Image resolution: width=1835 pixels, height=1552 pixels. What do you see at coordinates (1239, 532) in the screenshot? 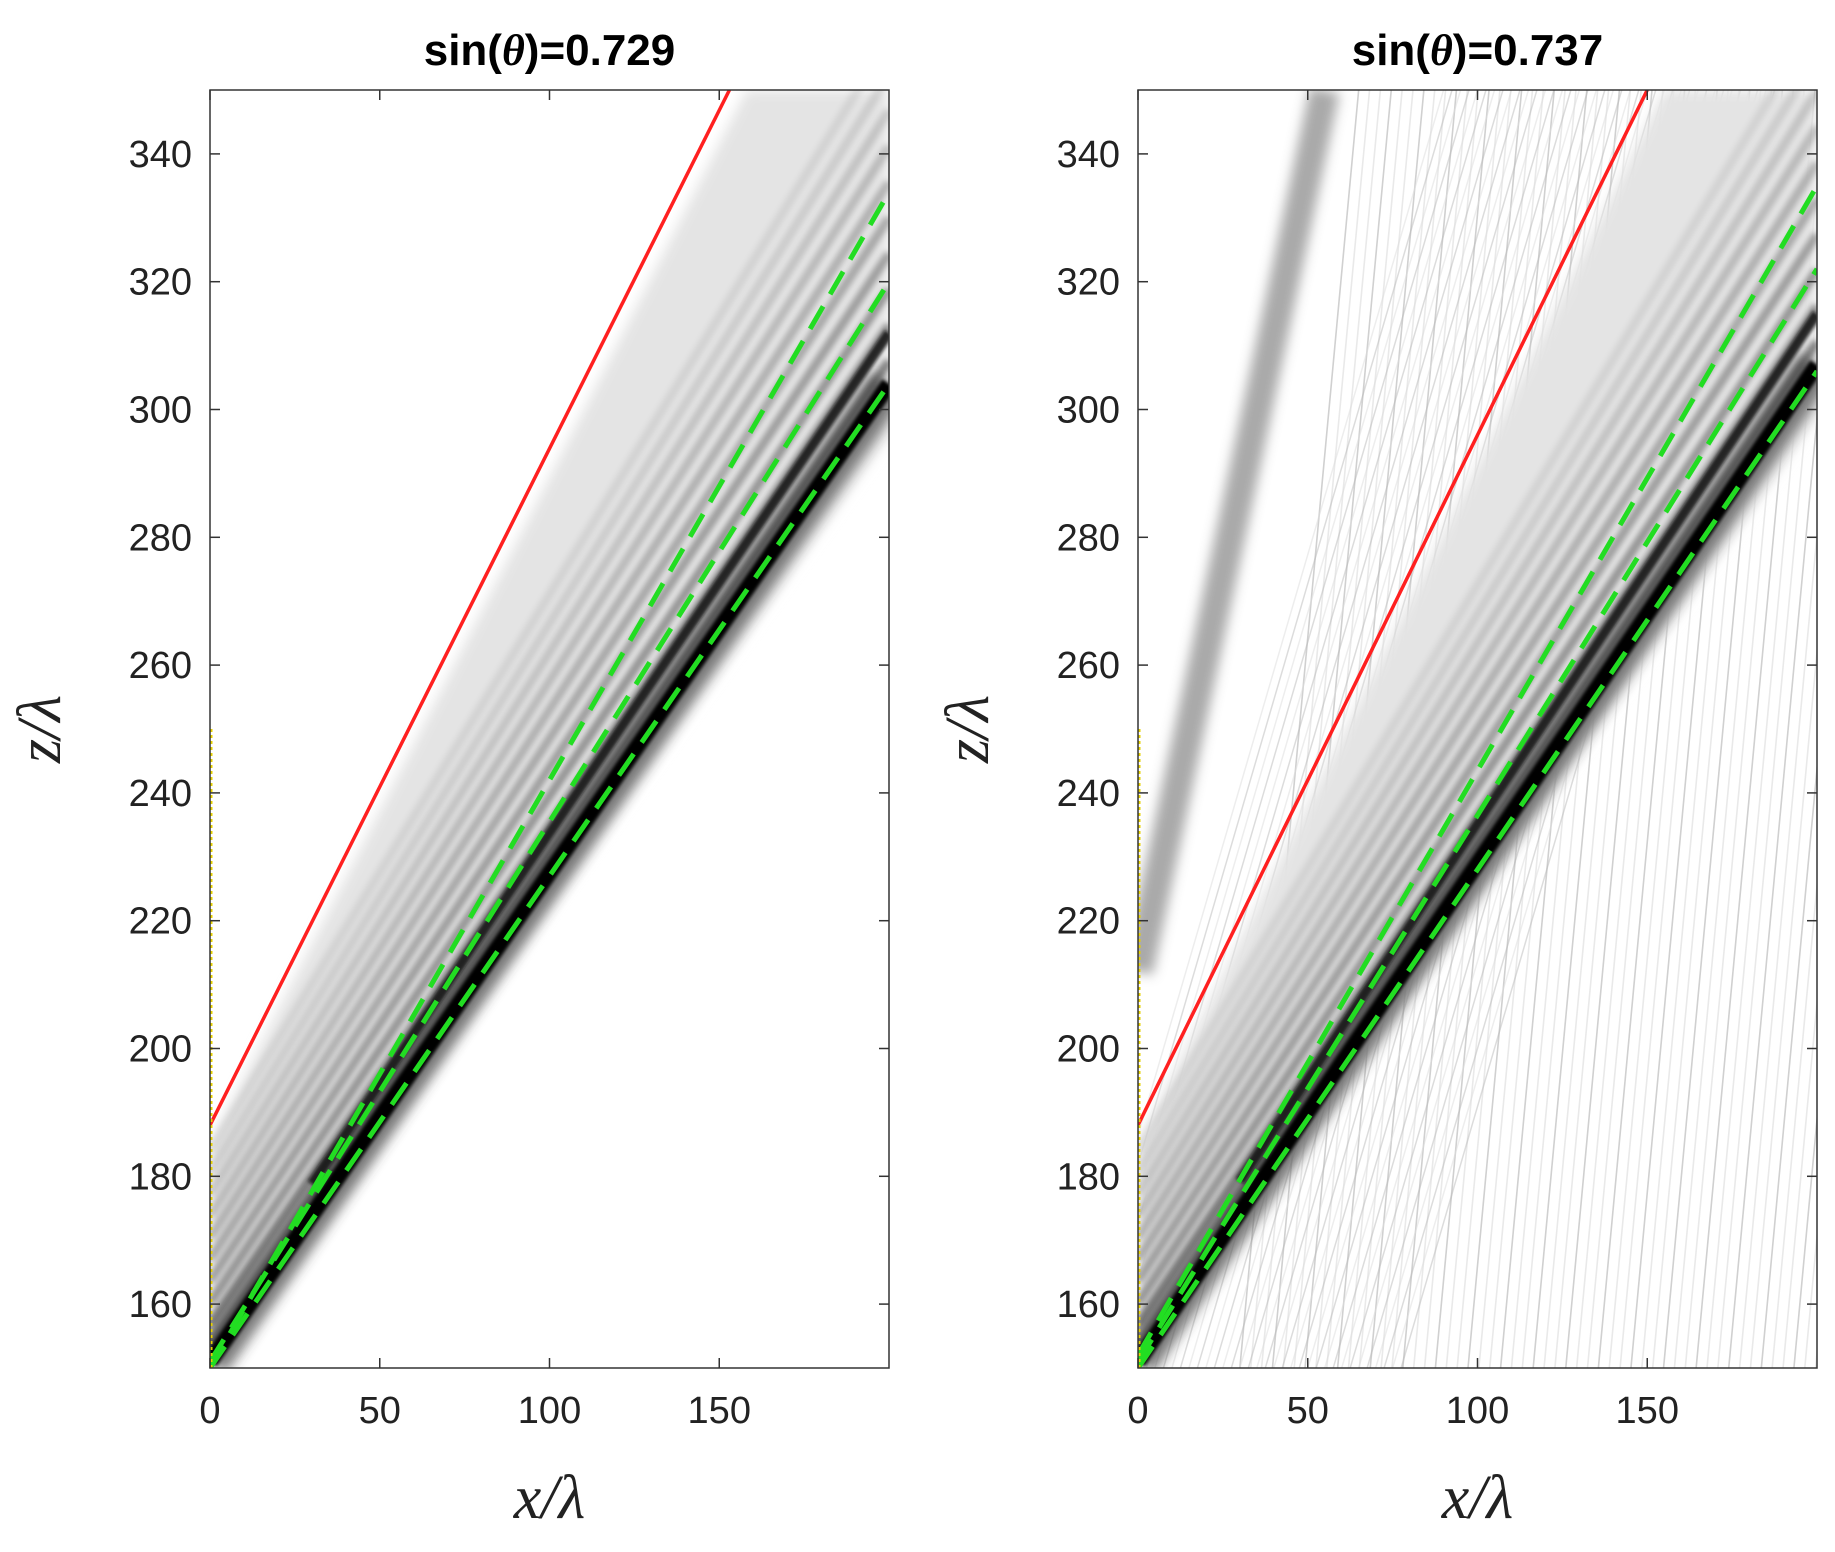
I see `upper-wing` at bounding box center [1239, 532].